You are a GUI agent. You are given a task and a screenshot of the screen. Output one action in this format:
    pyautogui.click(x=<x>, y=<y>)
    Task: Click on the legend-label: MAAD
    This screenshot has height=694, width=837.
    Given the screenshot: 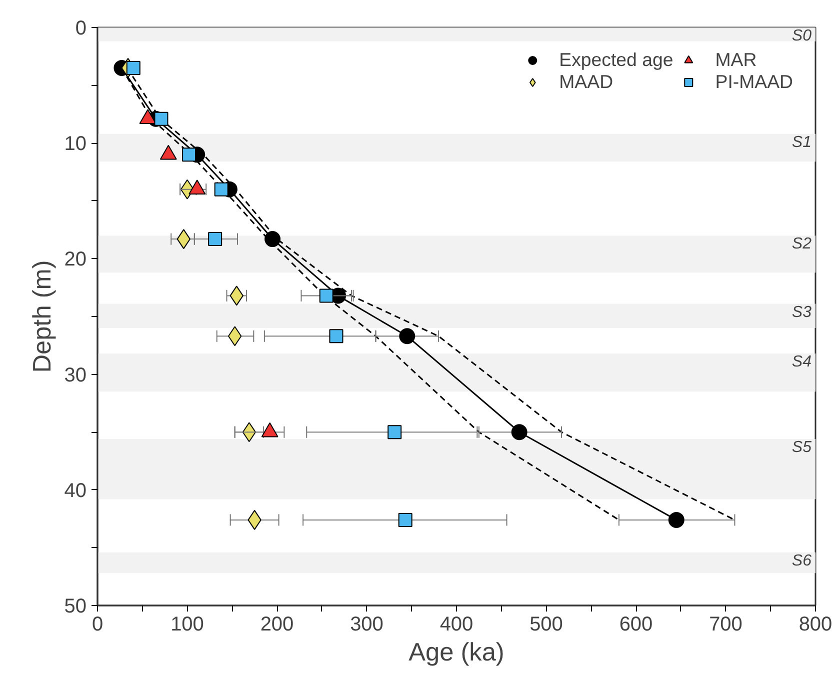 What is the action you would take?
    pyautogui.click(x=586, y=82)
    